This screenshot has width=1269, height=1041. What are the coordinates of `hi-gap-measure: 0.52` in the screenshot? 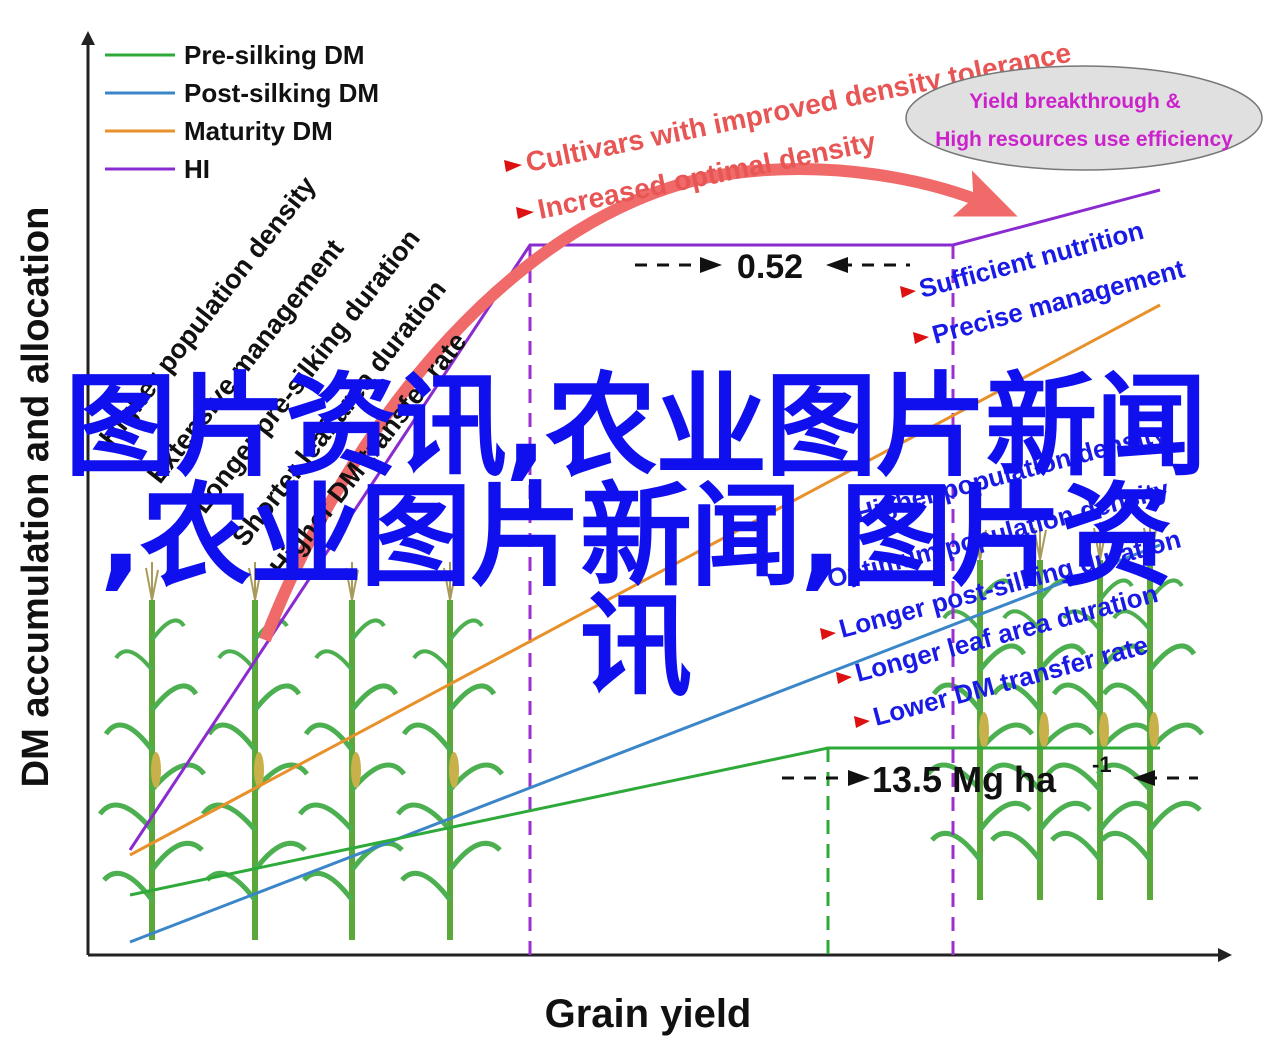 It's located at (772, 267).